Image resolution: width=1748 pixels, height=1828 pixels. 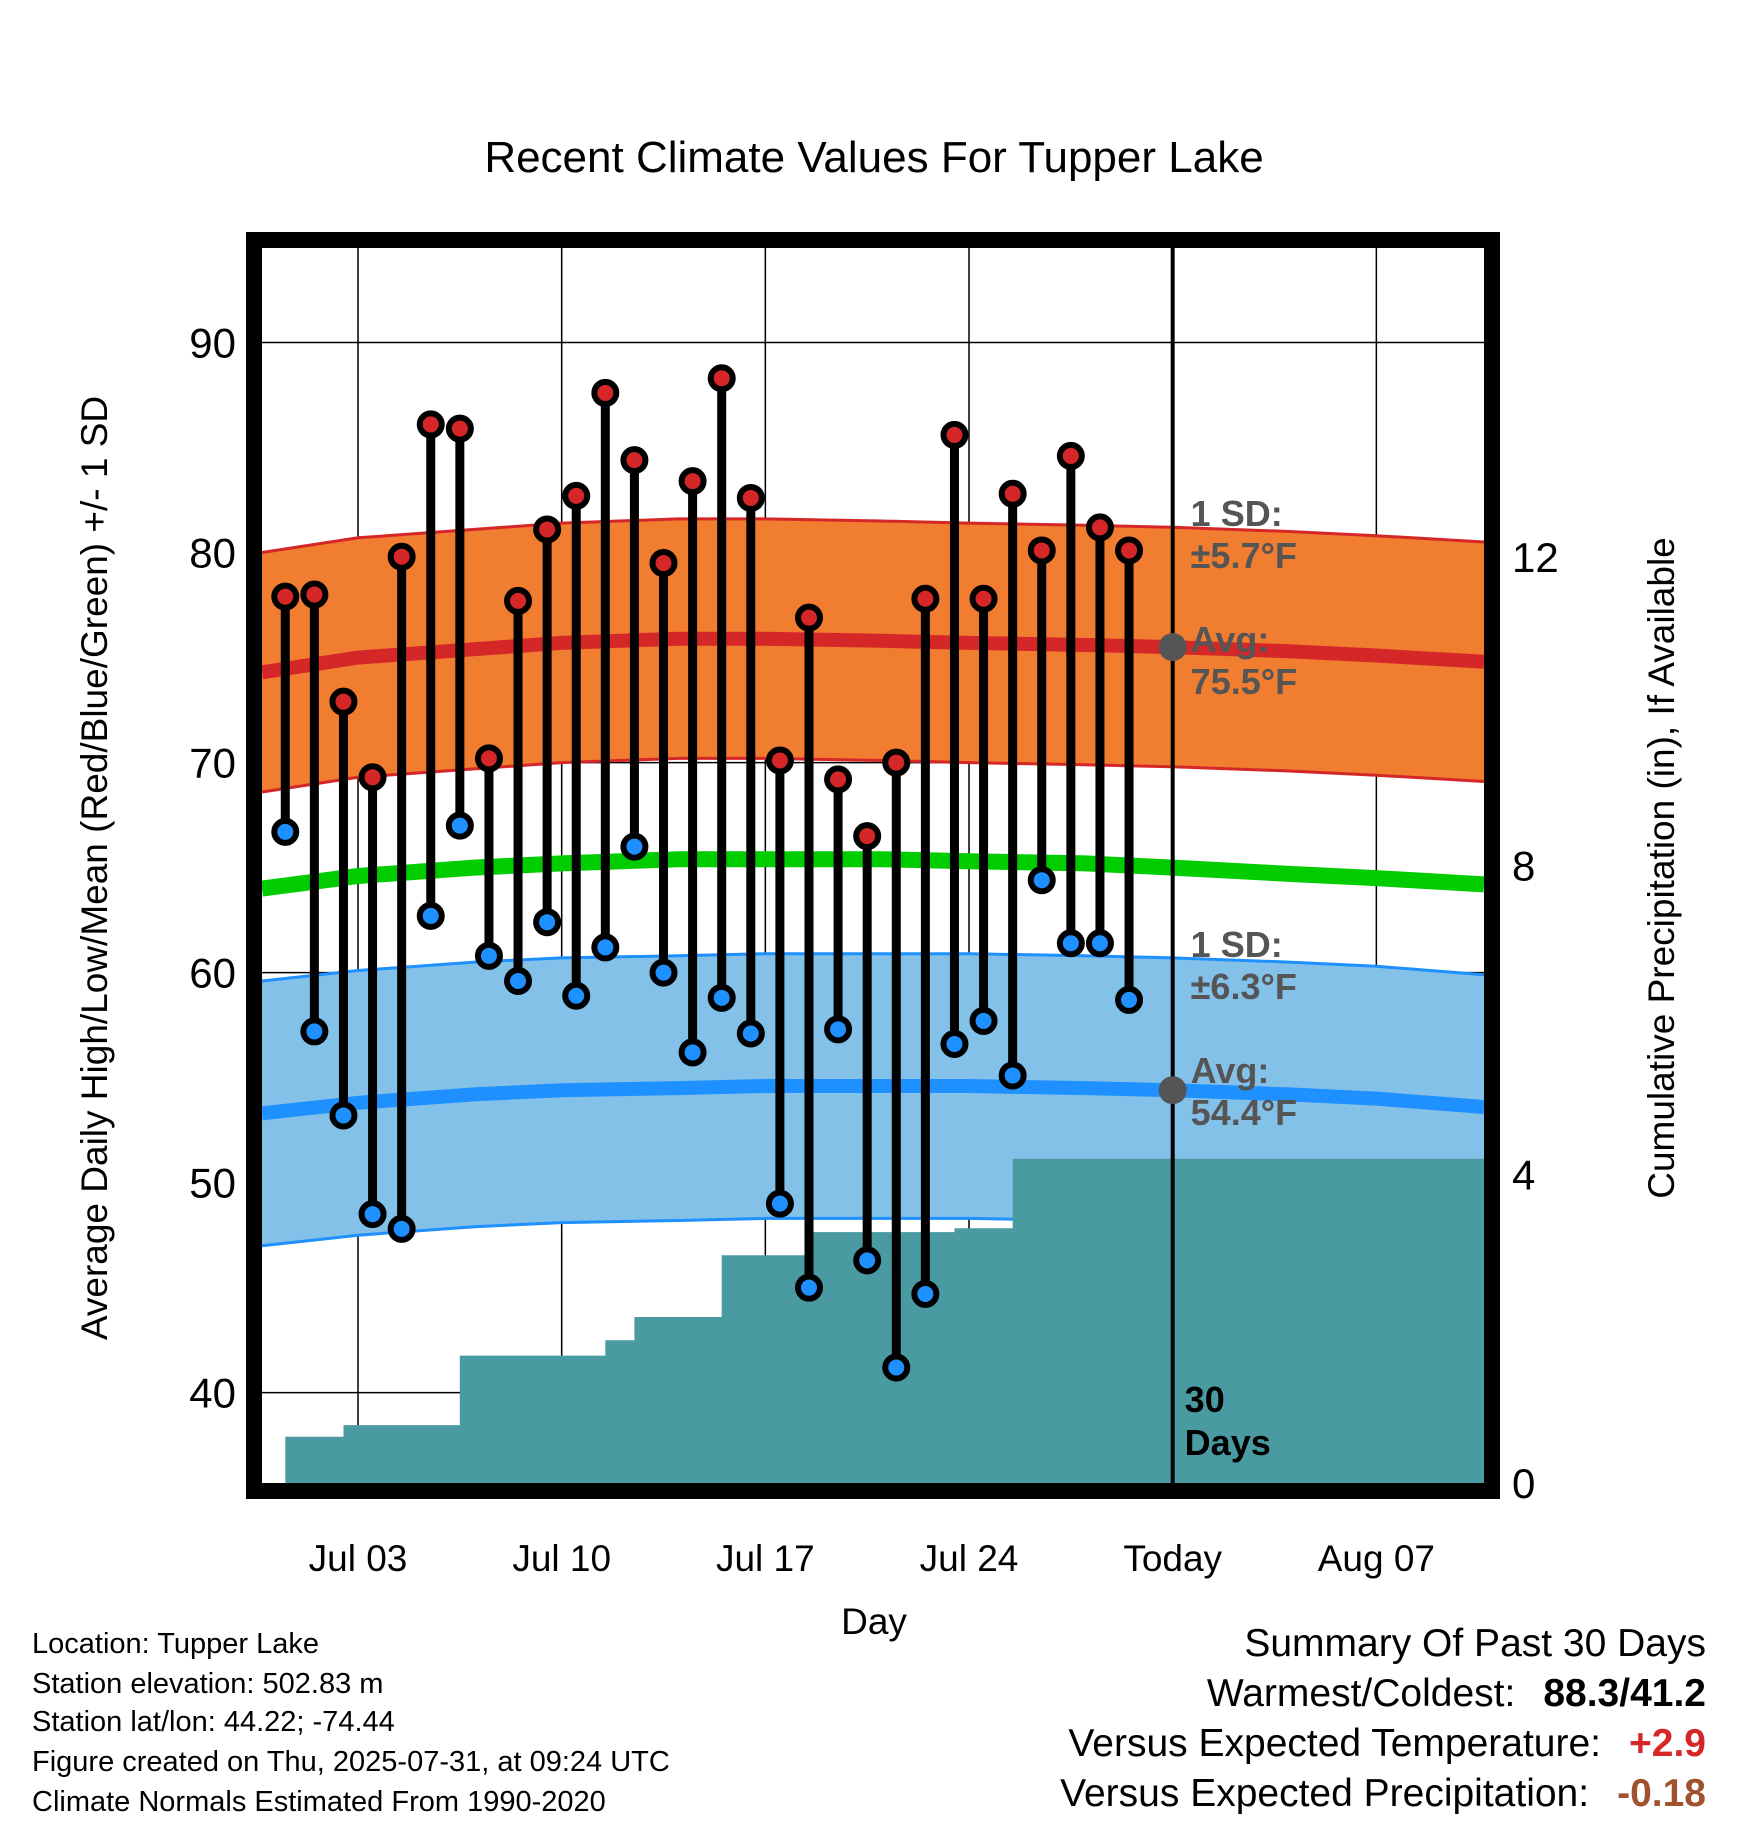 I want to click on low-avg-label: Avg:, so click(x=1230, y=1070).